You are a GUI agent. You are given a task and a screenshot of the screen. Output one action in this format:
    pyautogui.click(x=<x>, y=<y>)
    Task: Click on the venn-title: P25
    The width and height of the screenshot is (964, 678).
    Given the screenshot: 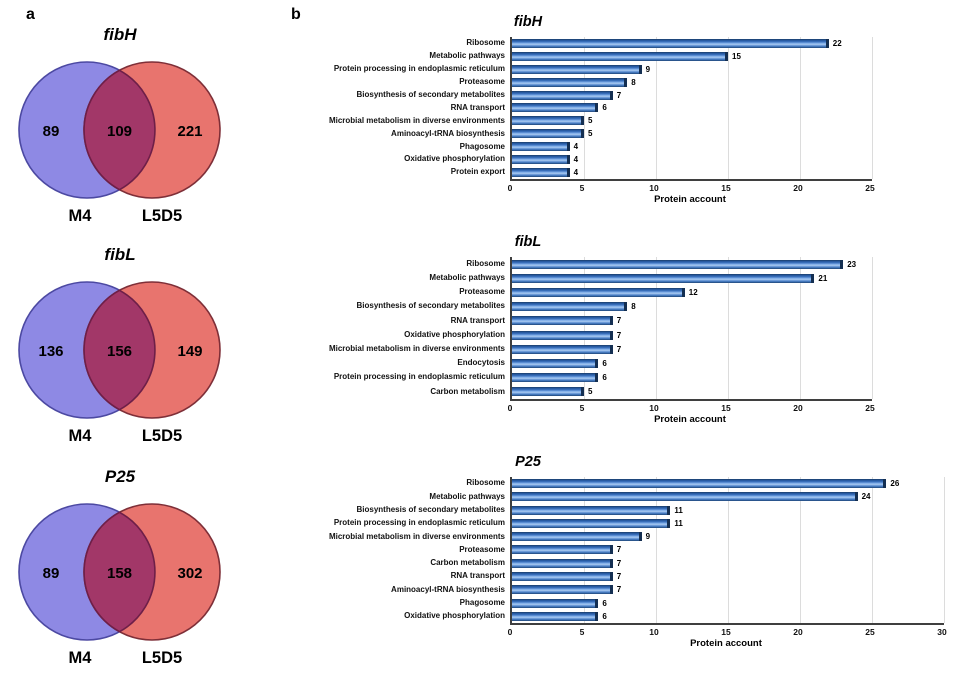 What is the action you would take?
    pyautogui.click(x=120, y=476)
    